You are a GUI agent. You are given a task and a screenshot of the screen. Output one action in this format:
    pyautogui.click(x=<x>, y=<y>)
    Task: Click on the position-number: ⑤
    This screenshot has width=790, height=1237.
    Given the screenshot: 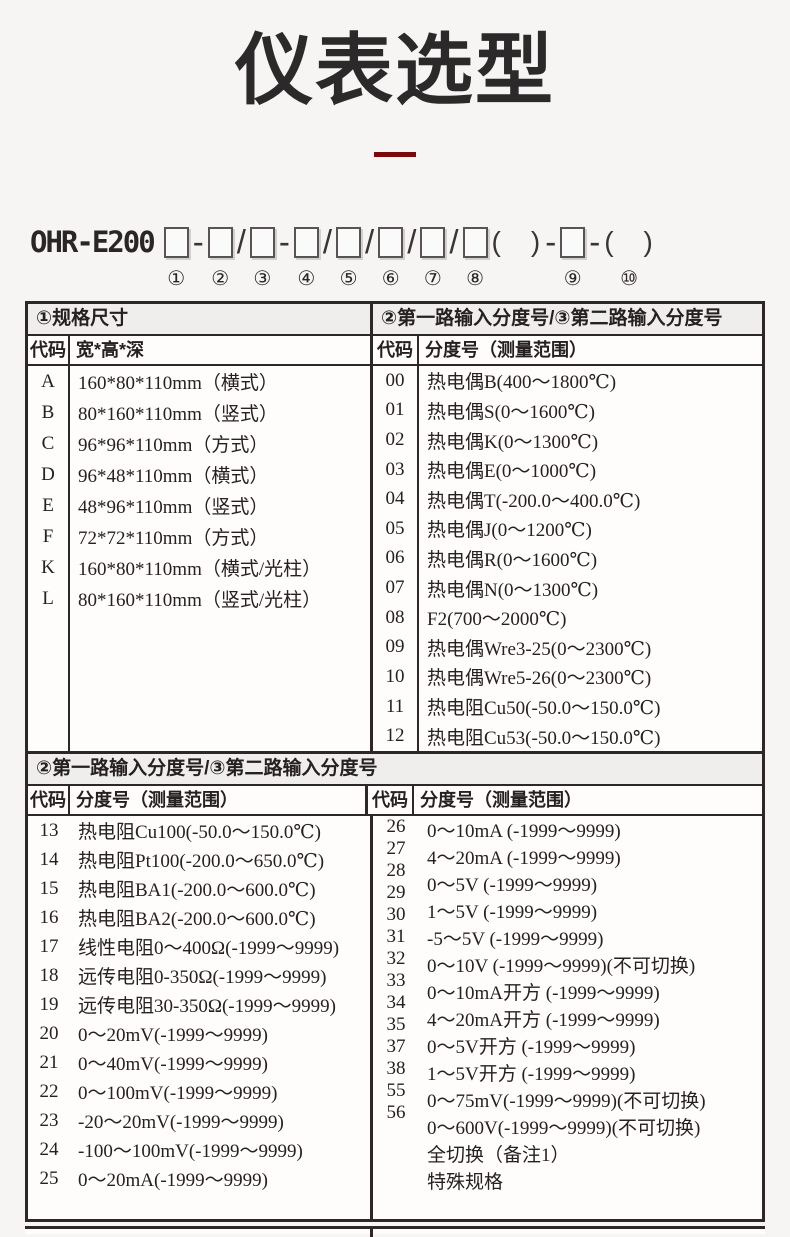 What is the action you would take?
    pyautogui.click(x=348, y=279)
    